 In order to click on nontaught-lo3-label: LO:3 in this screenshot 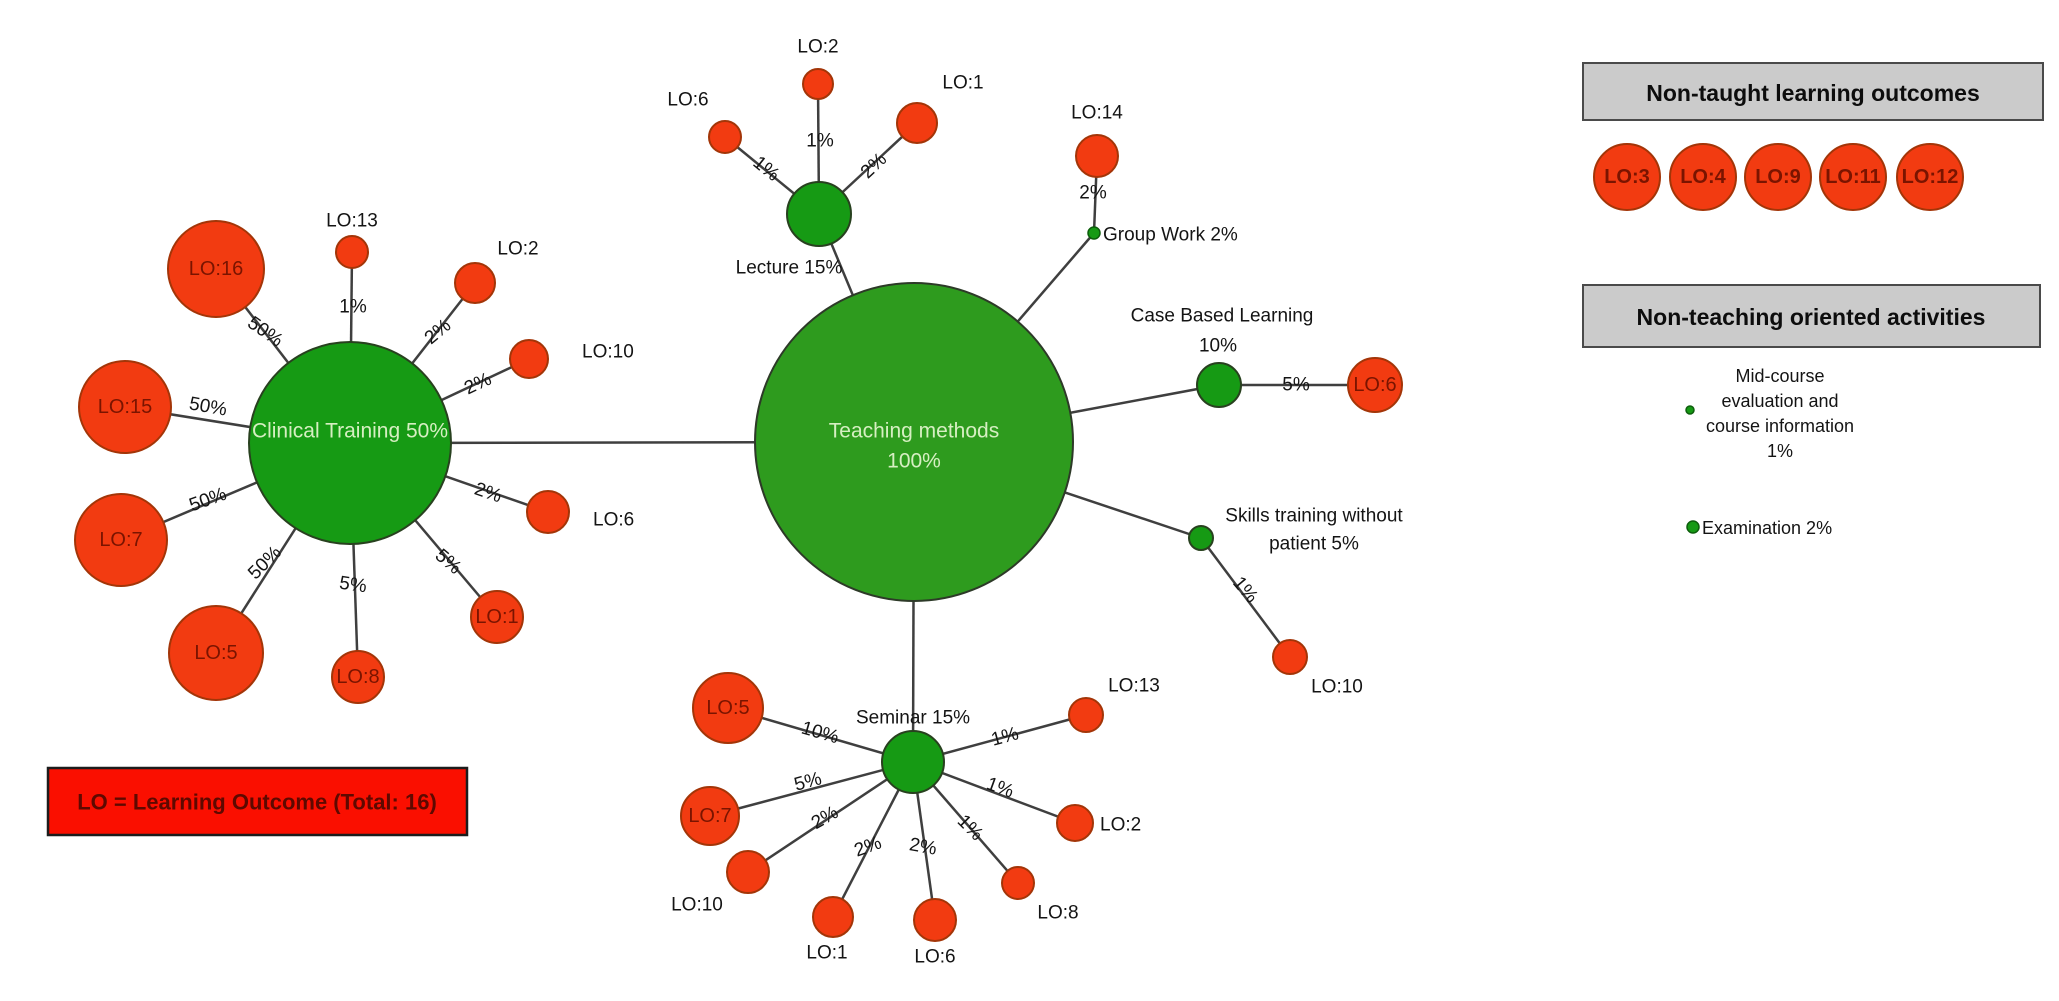, I will do `click(1627, 177)`.